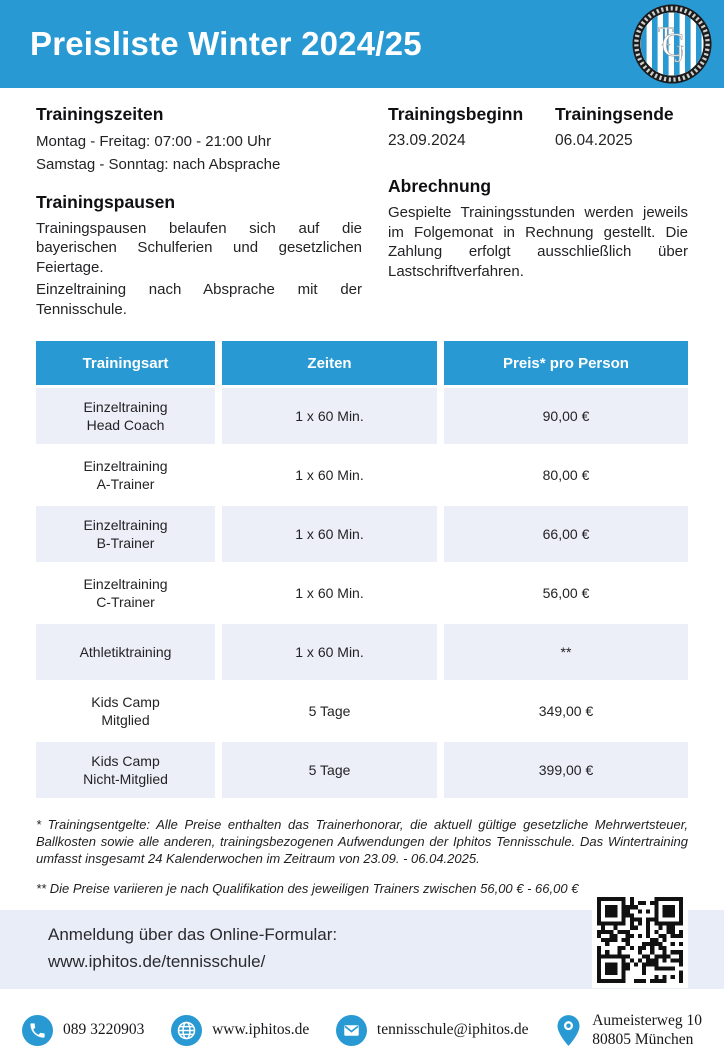  I want to click on cell-preis: 66,00 €, so click(566, 534).